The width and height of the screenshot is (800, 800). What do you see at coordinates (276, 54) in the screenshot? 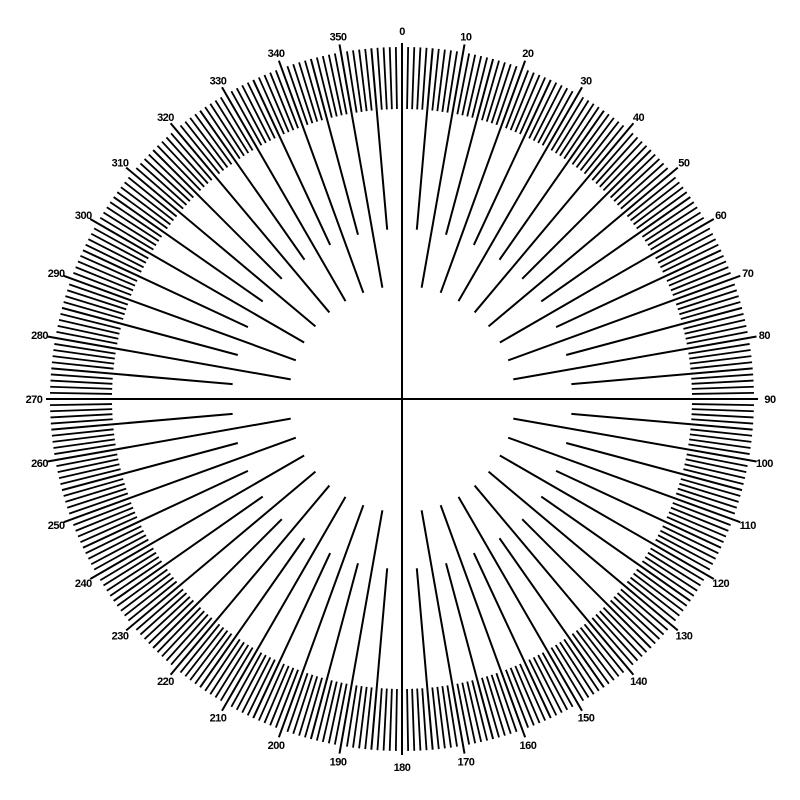
I see `degree-label: 340` at bounding box center [276, 54].